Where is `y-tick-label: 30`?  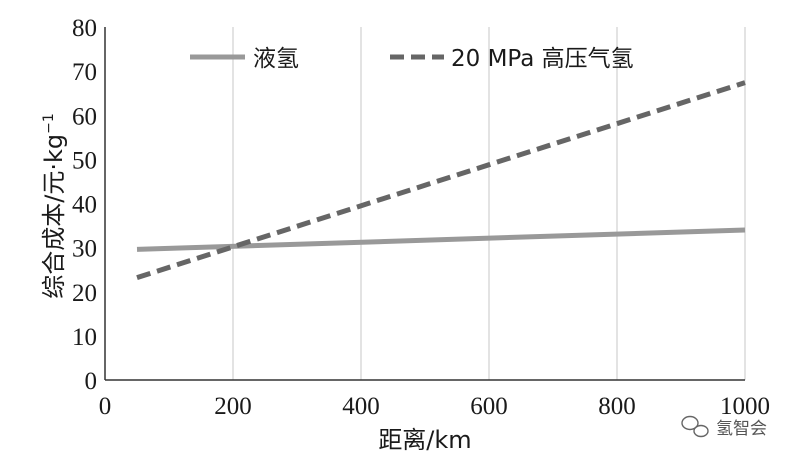
y-tick-label: 30 is located at coordinates (84, 249).